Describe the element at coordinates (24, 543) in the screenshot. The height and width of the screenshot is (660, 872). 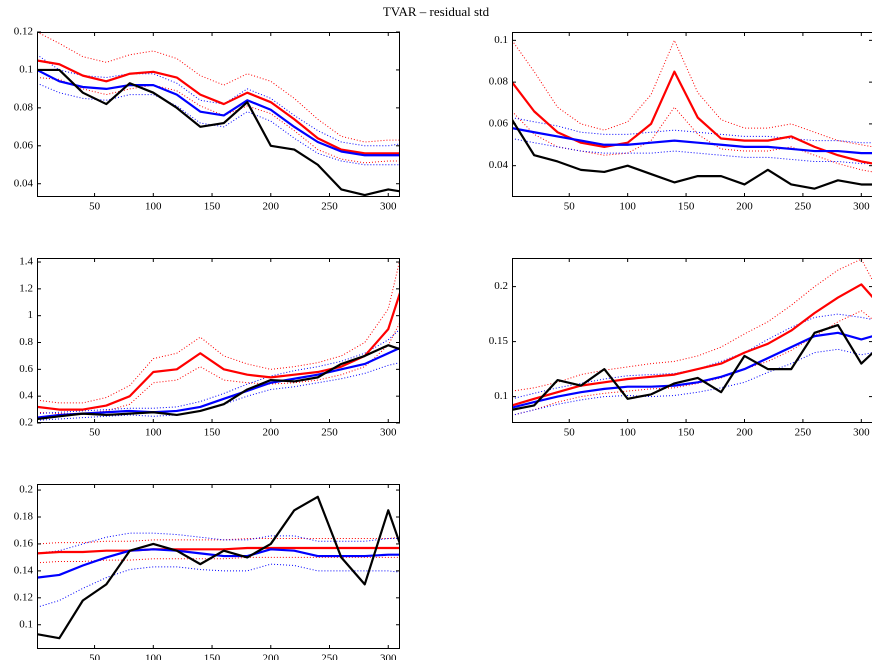
I see `y-tick-label: 0.16` at that location.